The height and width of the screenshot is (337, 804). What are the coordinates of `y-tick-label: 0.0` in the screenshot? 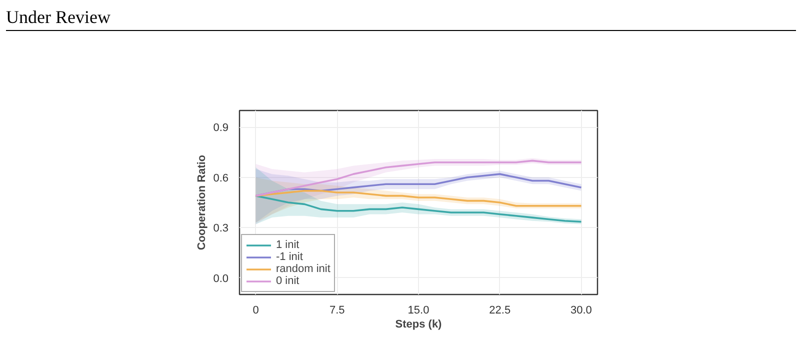 It's located at (221, 278).